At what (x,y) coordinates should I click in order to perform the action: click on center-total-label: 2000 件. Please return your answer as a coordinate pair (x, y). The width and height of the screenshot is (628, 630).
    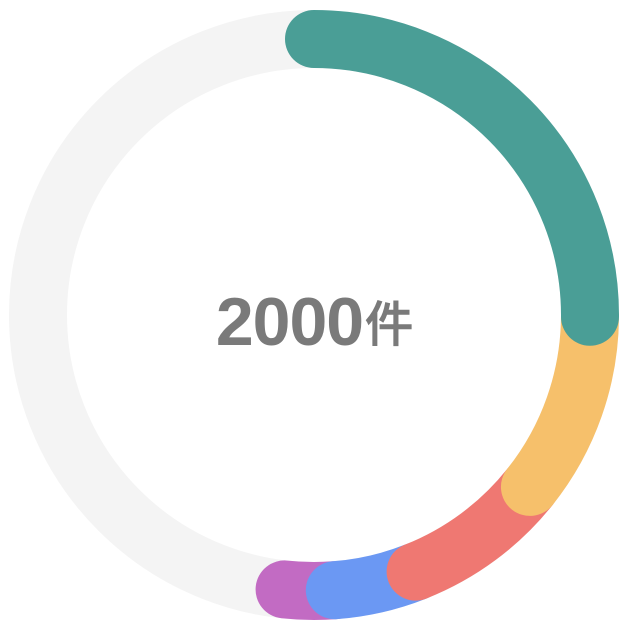
    Looking at the image, I should click on (314, 322).